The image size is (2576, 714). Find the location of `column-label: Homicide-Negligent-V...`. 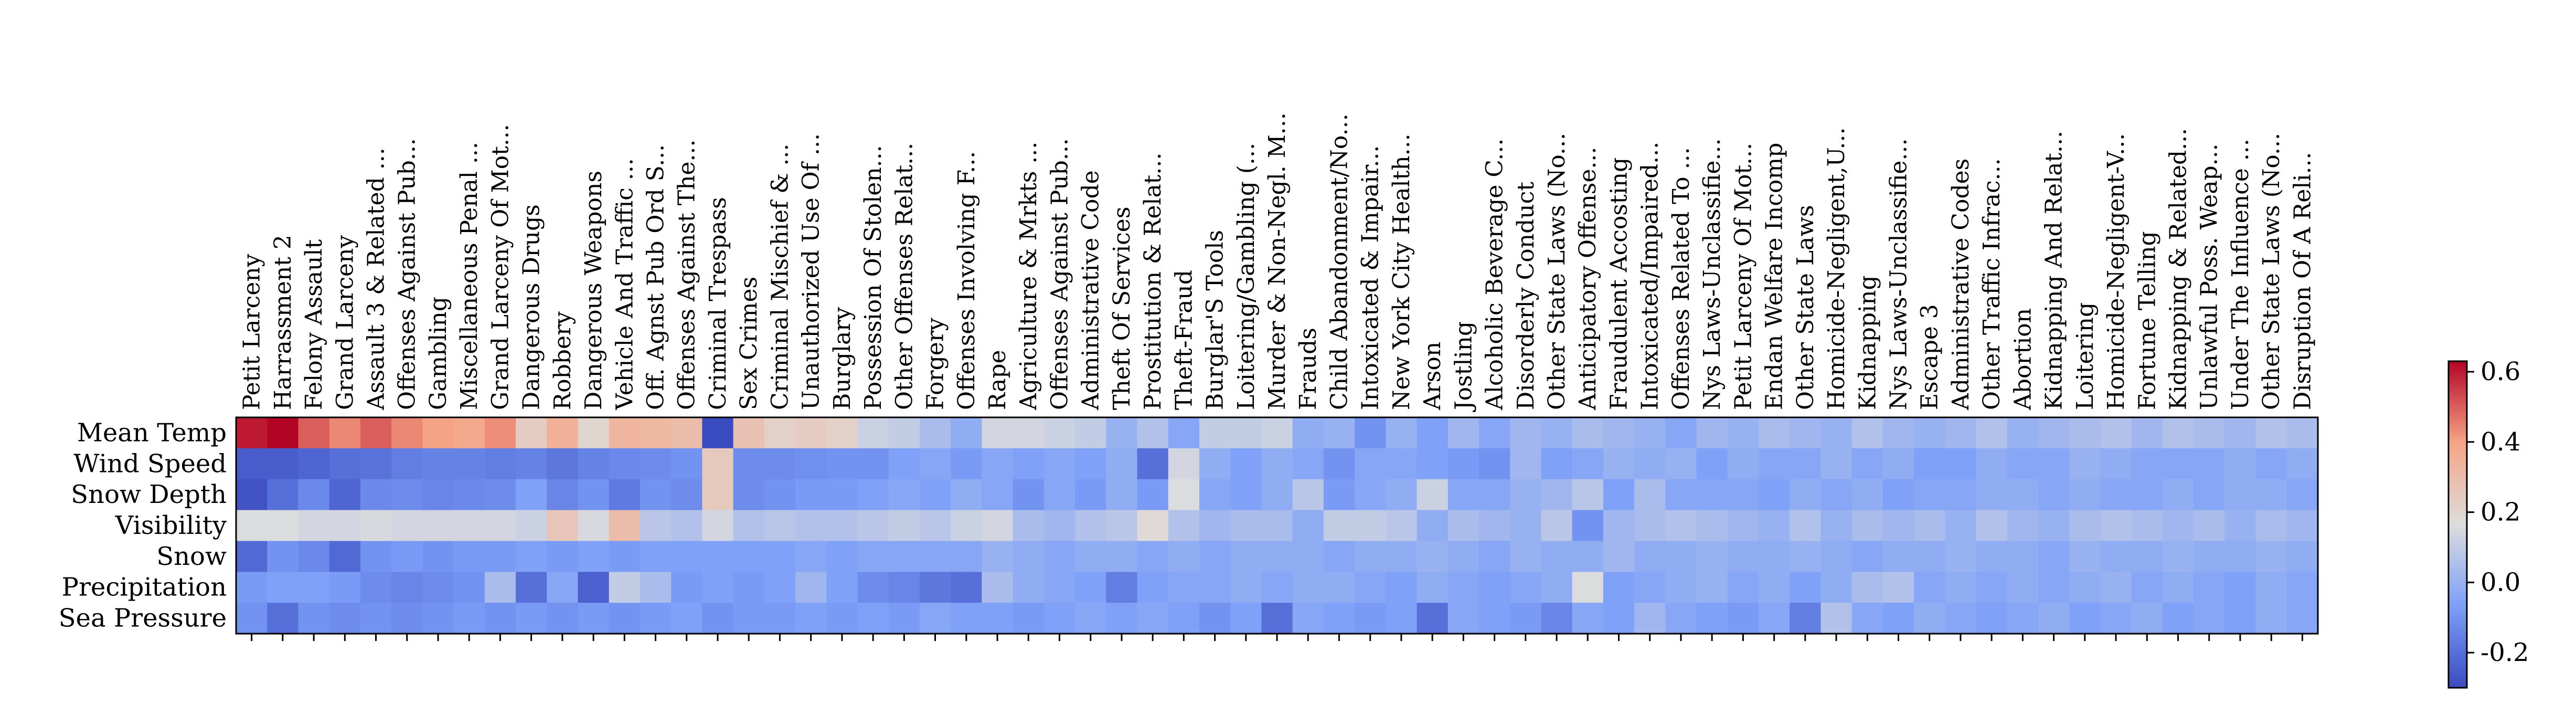

column-label: Homicide-Negligent-V... is located at coordinates (2116, 271).